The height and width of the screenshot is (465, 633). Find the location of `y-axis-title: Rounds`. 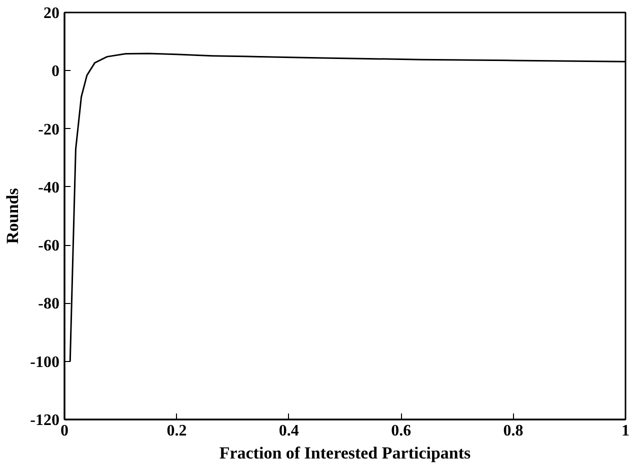

y-axis-title: Rounds is located at coordinates (12, 216).